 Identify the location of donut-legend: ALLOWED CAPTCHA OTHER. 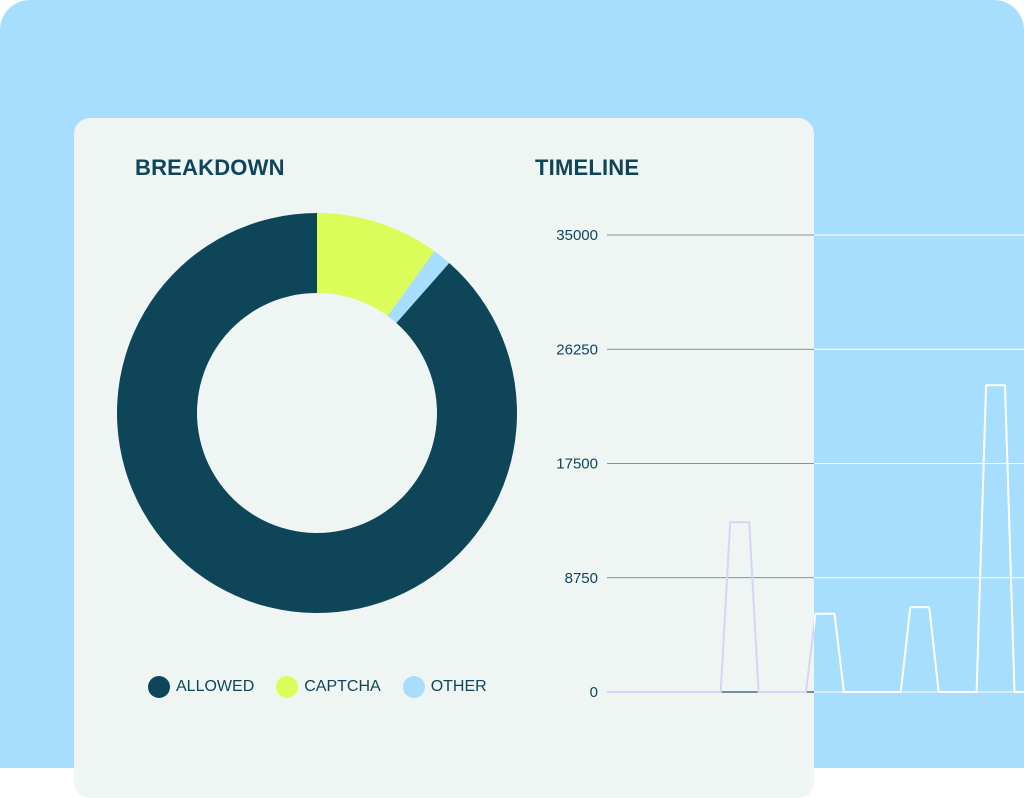
(317, 687).